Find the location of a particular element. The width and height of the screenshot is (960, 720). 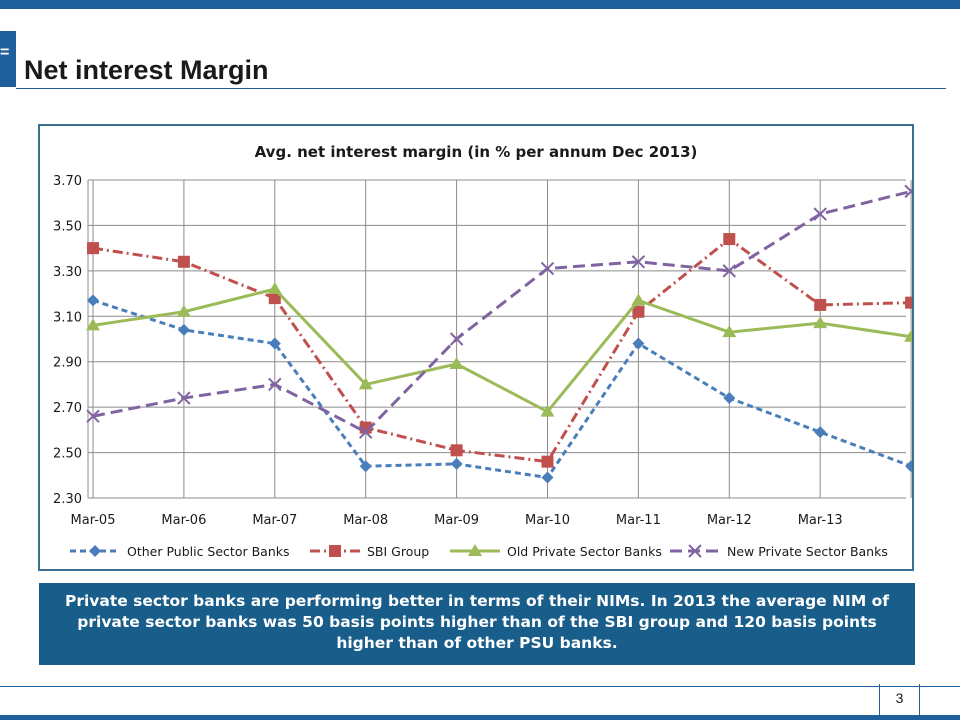

side-tab-glyph: = is located at coordinates (5, 52).